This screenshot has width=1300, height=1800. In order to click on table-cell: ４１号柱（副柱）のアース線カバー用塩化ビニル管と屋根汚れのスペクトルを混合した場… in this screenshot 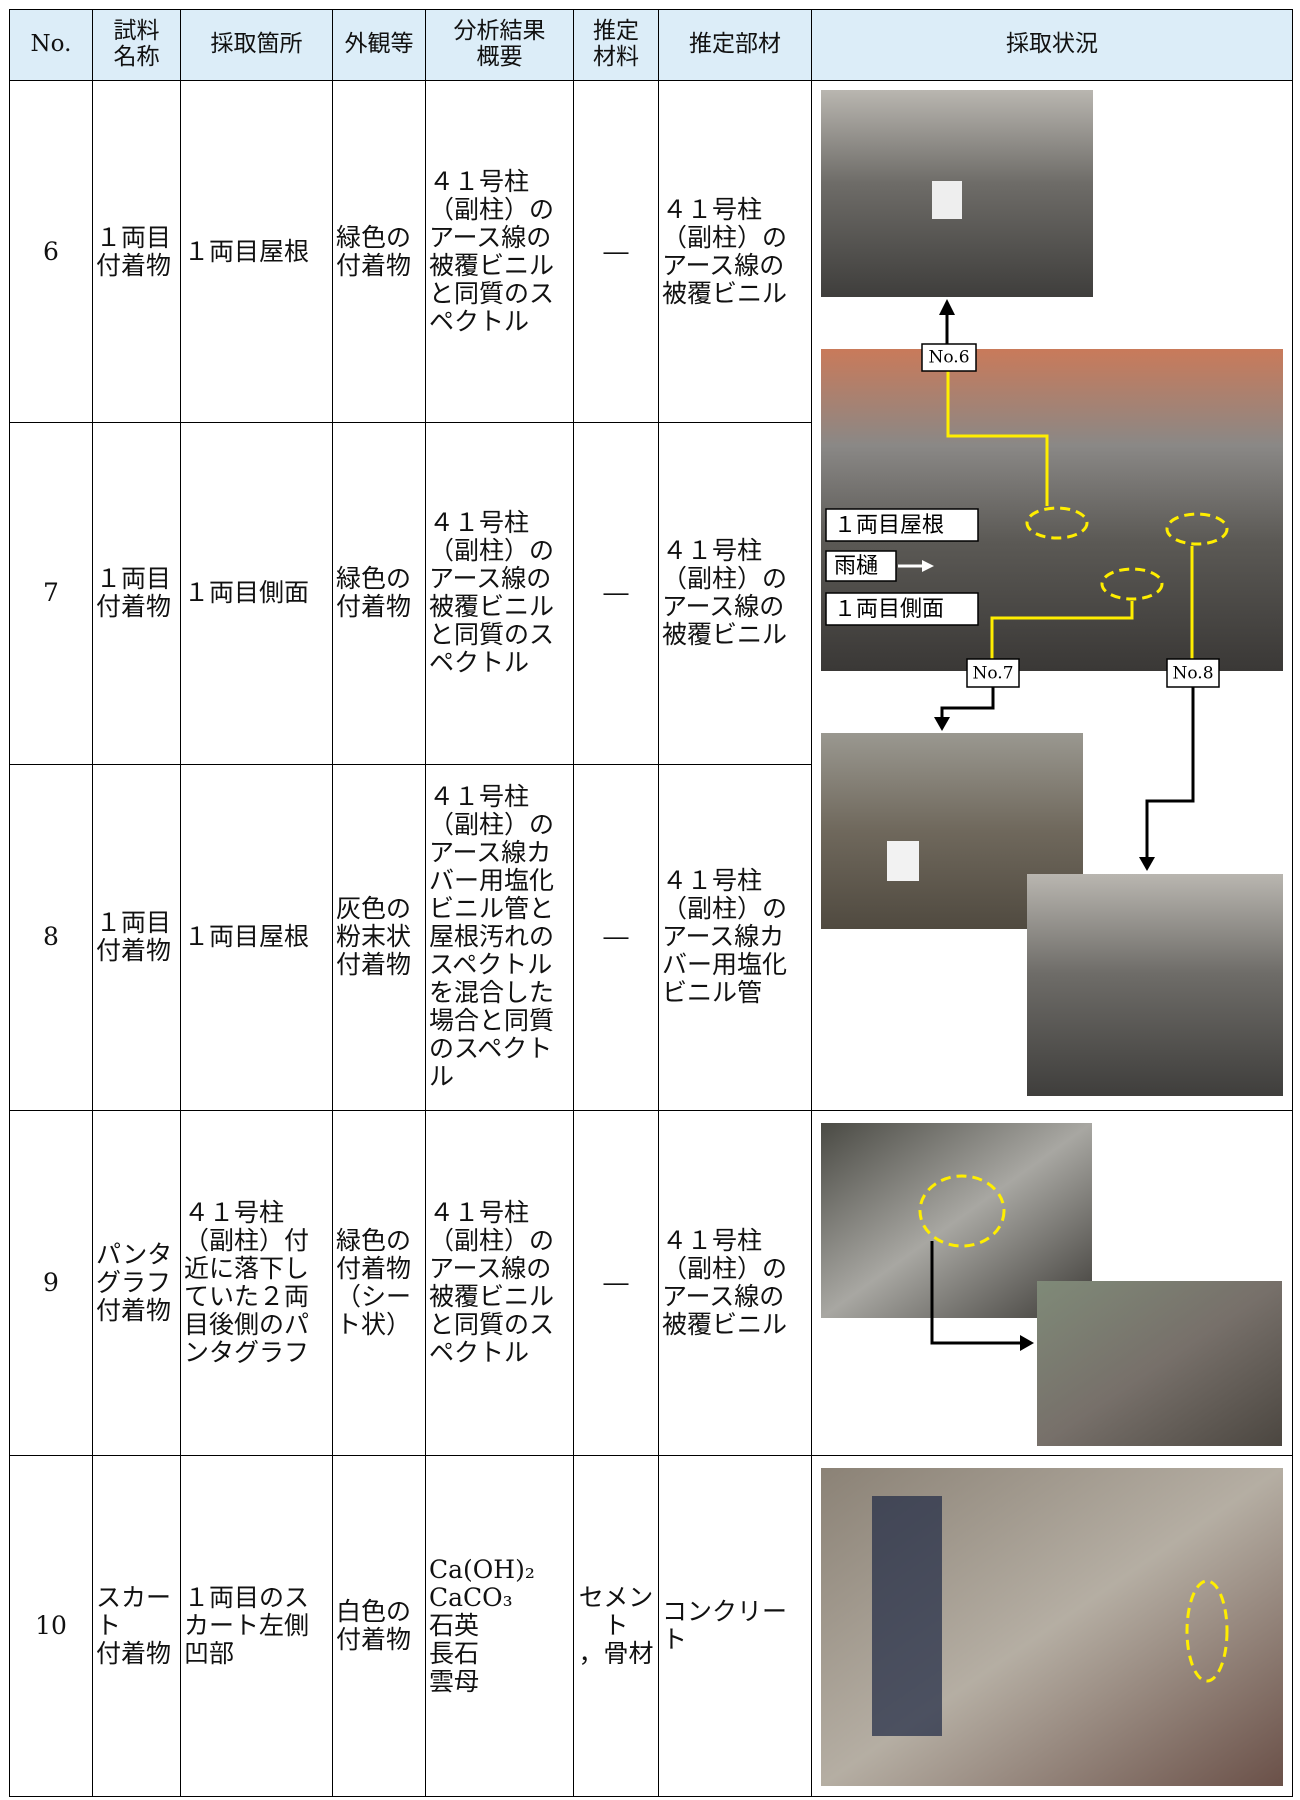, I will do `click(499, 937)`.